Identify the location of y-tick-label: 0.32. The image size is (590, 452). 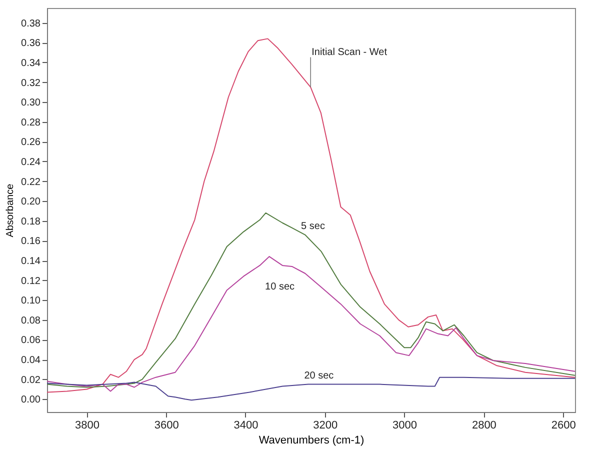
(31, 83).